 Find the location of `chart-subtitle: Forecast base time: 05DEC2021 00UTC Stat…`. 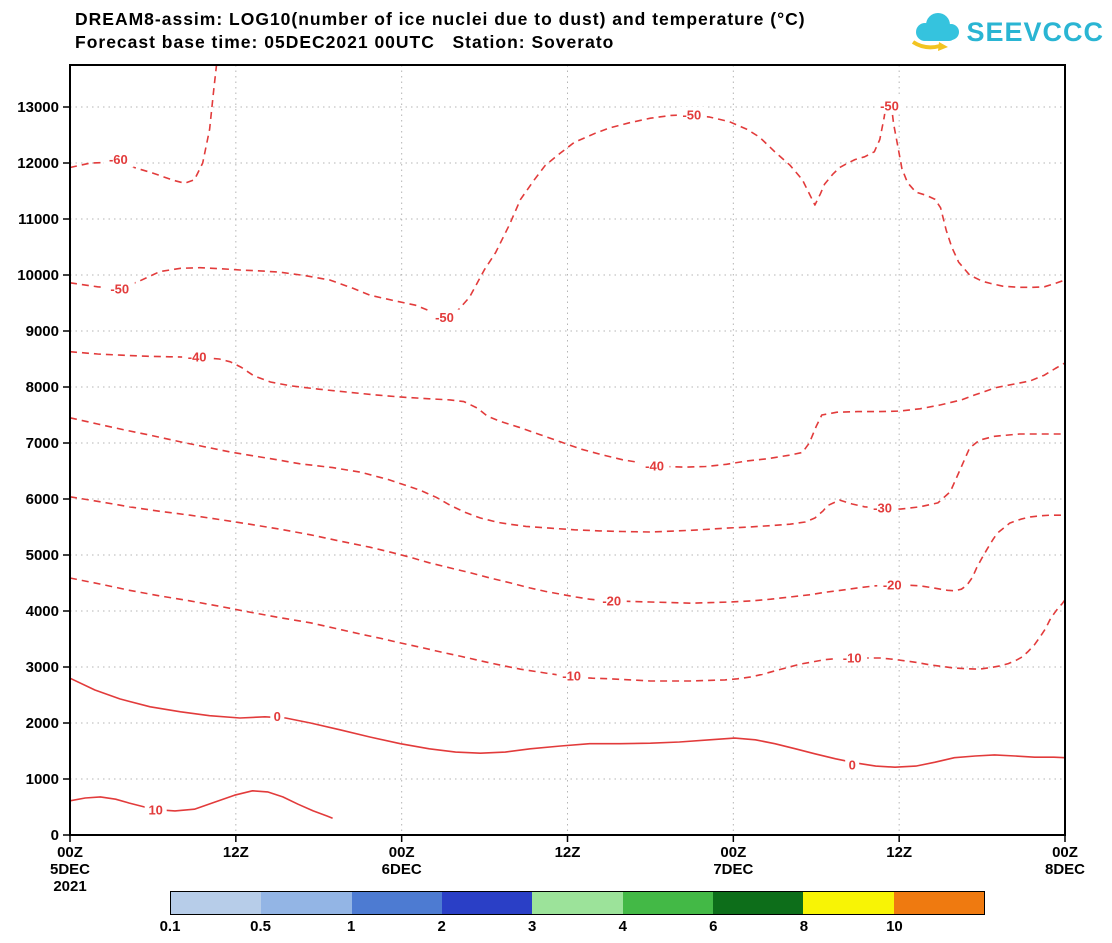

chart-subtitle: Forecast base time: 05DEC2021 00UTC Stat… is located at coordinates (345, 42).